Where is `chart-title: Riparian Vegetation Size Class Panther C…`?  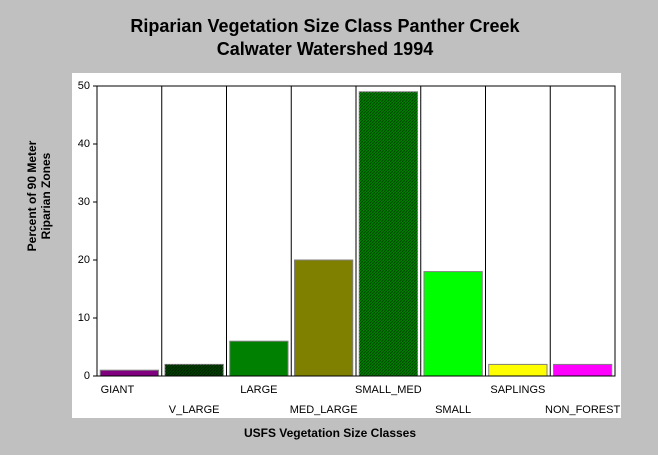
chart-title: Riparian Vegetation Size Class Panther C… is located at coordinates (325, 26).